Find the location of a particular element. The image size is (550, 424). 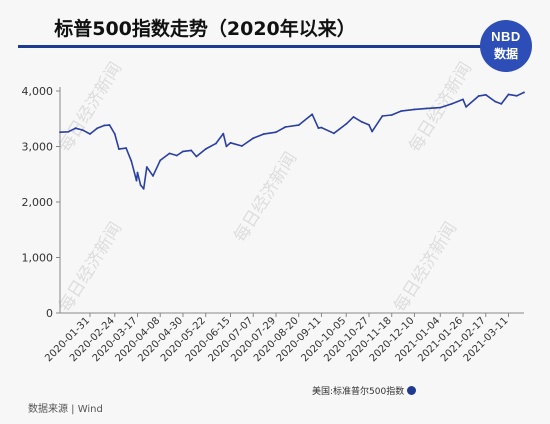

watermark-2: 每日经济新闻 is located at coordinates (265, 197).